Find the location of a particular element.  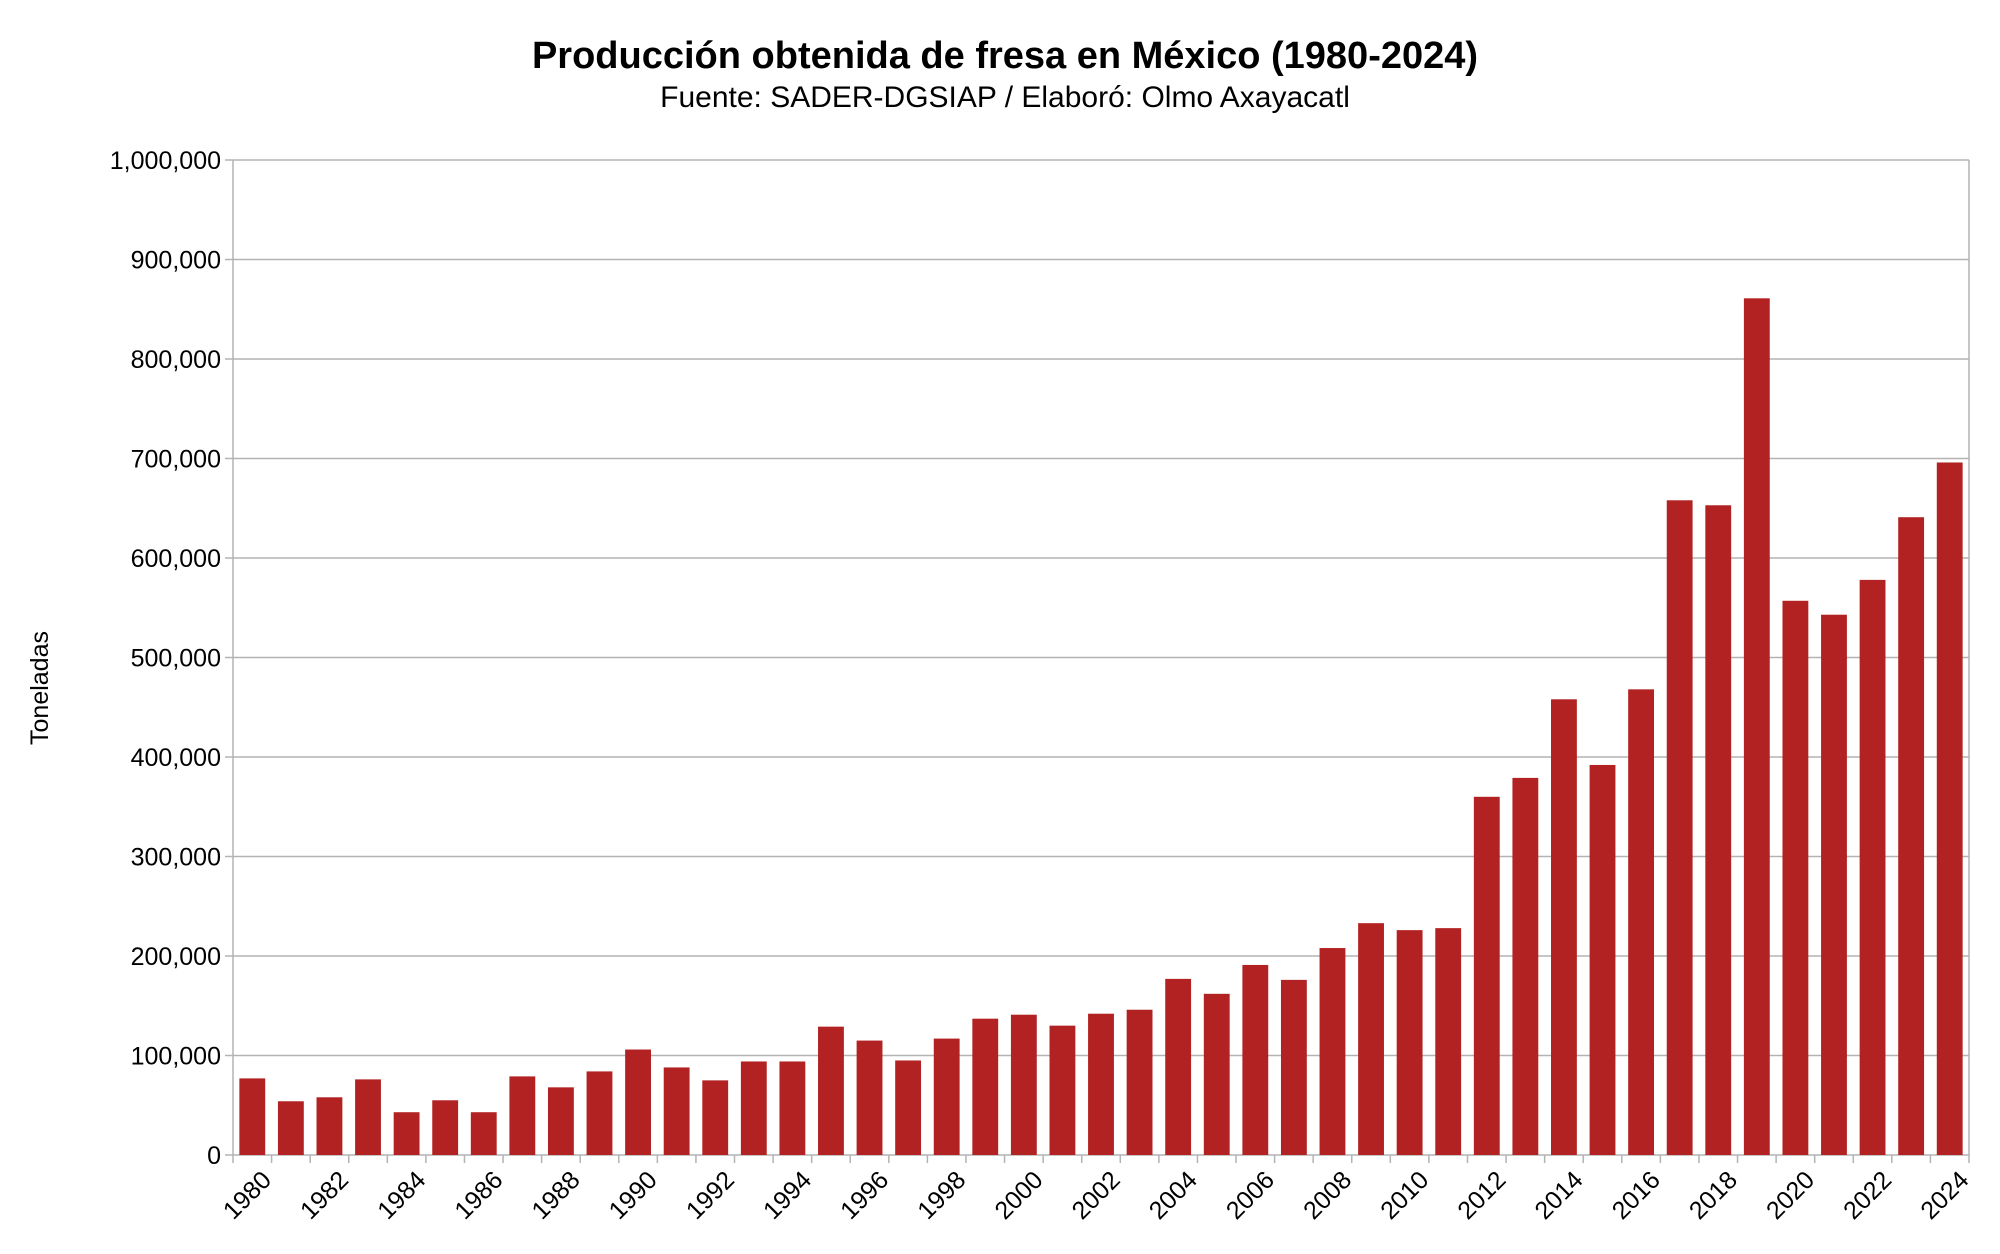

x-tick-label: 1992 is located at coordinates (710, 1195).